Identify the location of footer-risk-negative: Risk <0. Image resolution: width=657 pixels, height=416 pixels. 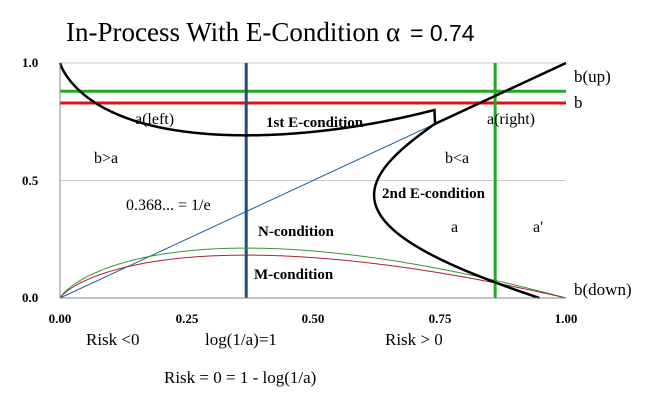
(113, 339).